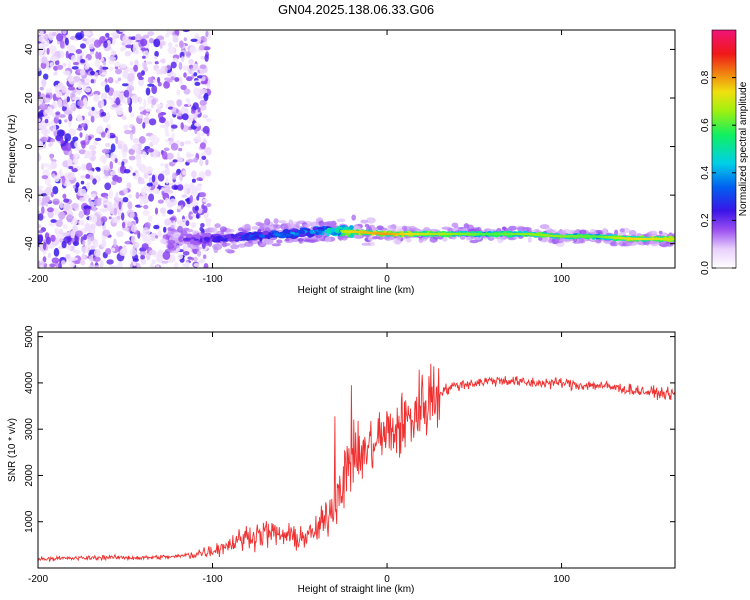 The height and width of the screenshot is (600, 750). I want to click on colorbar-label: Normalized spectral amplitude, so click(743, 148).